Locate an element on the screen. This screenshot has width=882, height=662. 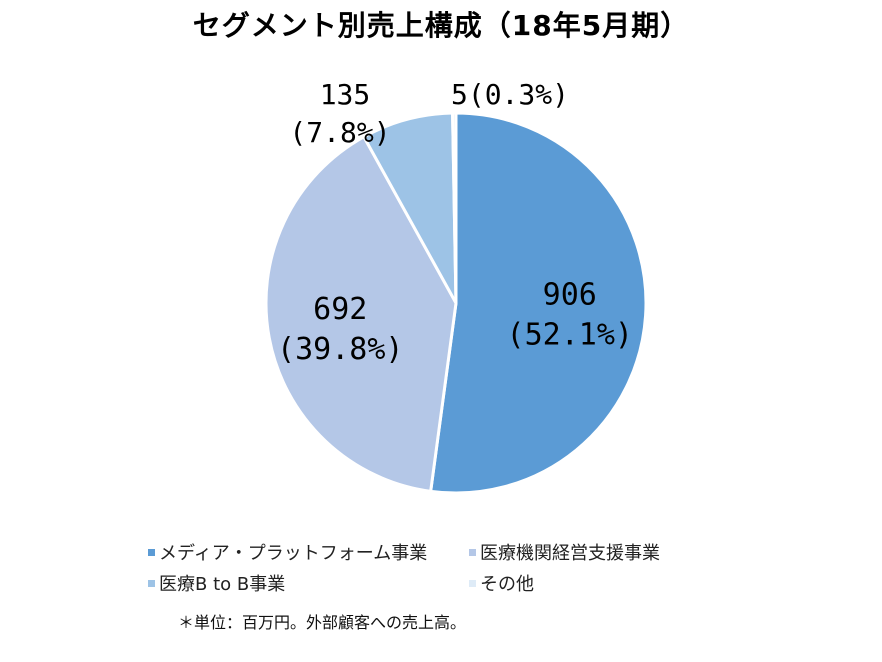
legend-label-1: メディア・プラットフォーム事業 is located at coordinates (293, 553).